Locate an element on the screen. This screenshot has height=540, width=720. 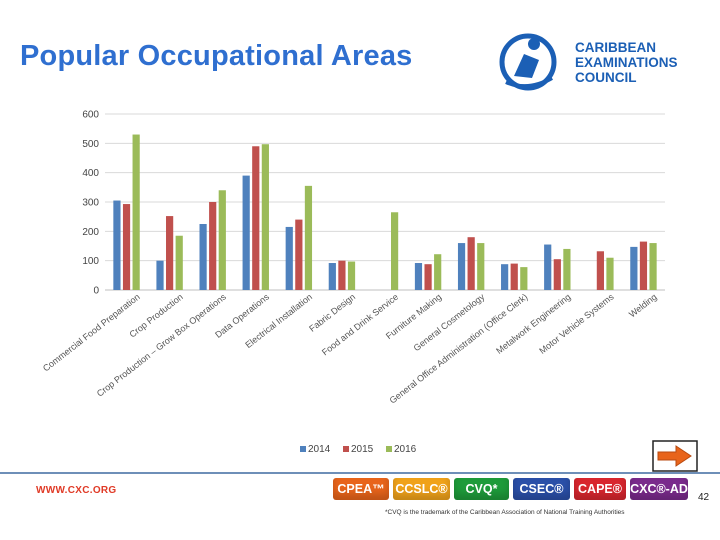
logo-text: CARIBBEAN EXAMINATIONS COUNCIL is located at coordinates (626, 62).